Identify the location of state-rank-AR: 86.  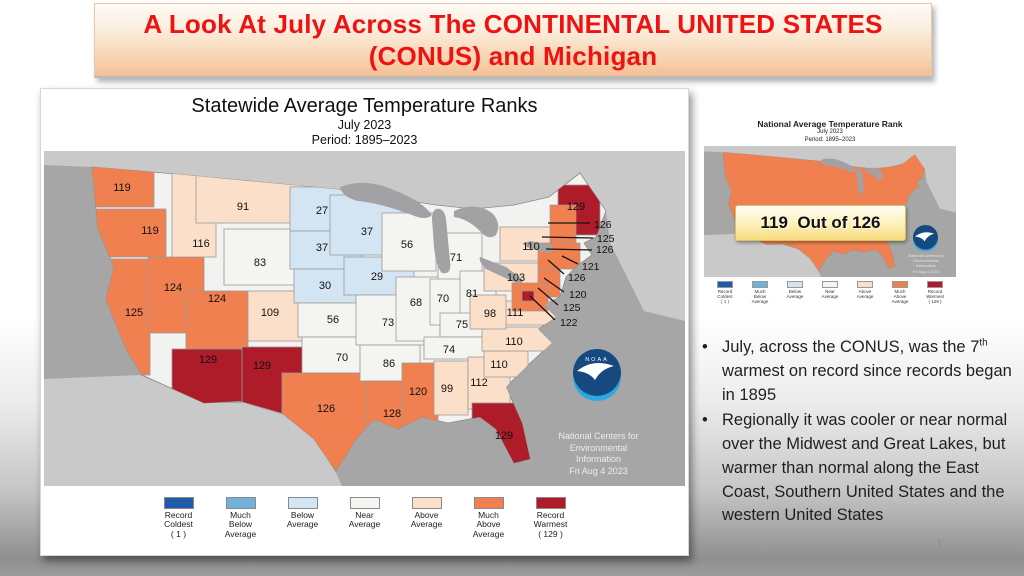
(389, 364).